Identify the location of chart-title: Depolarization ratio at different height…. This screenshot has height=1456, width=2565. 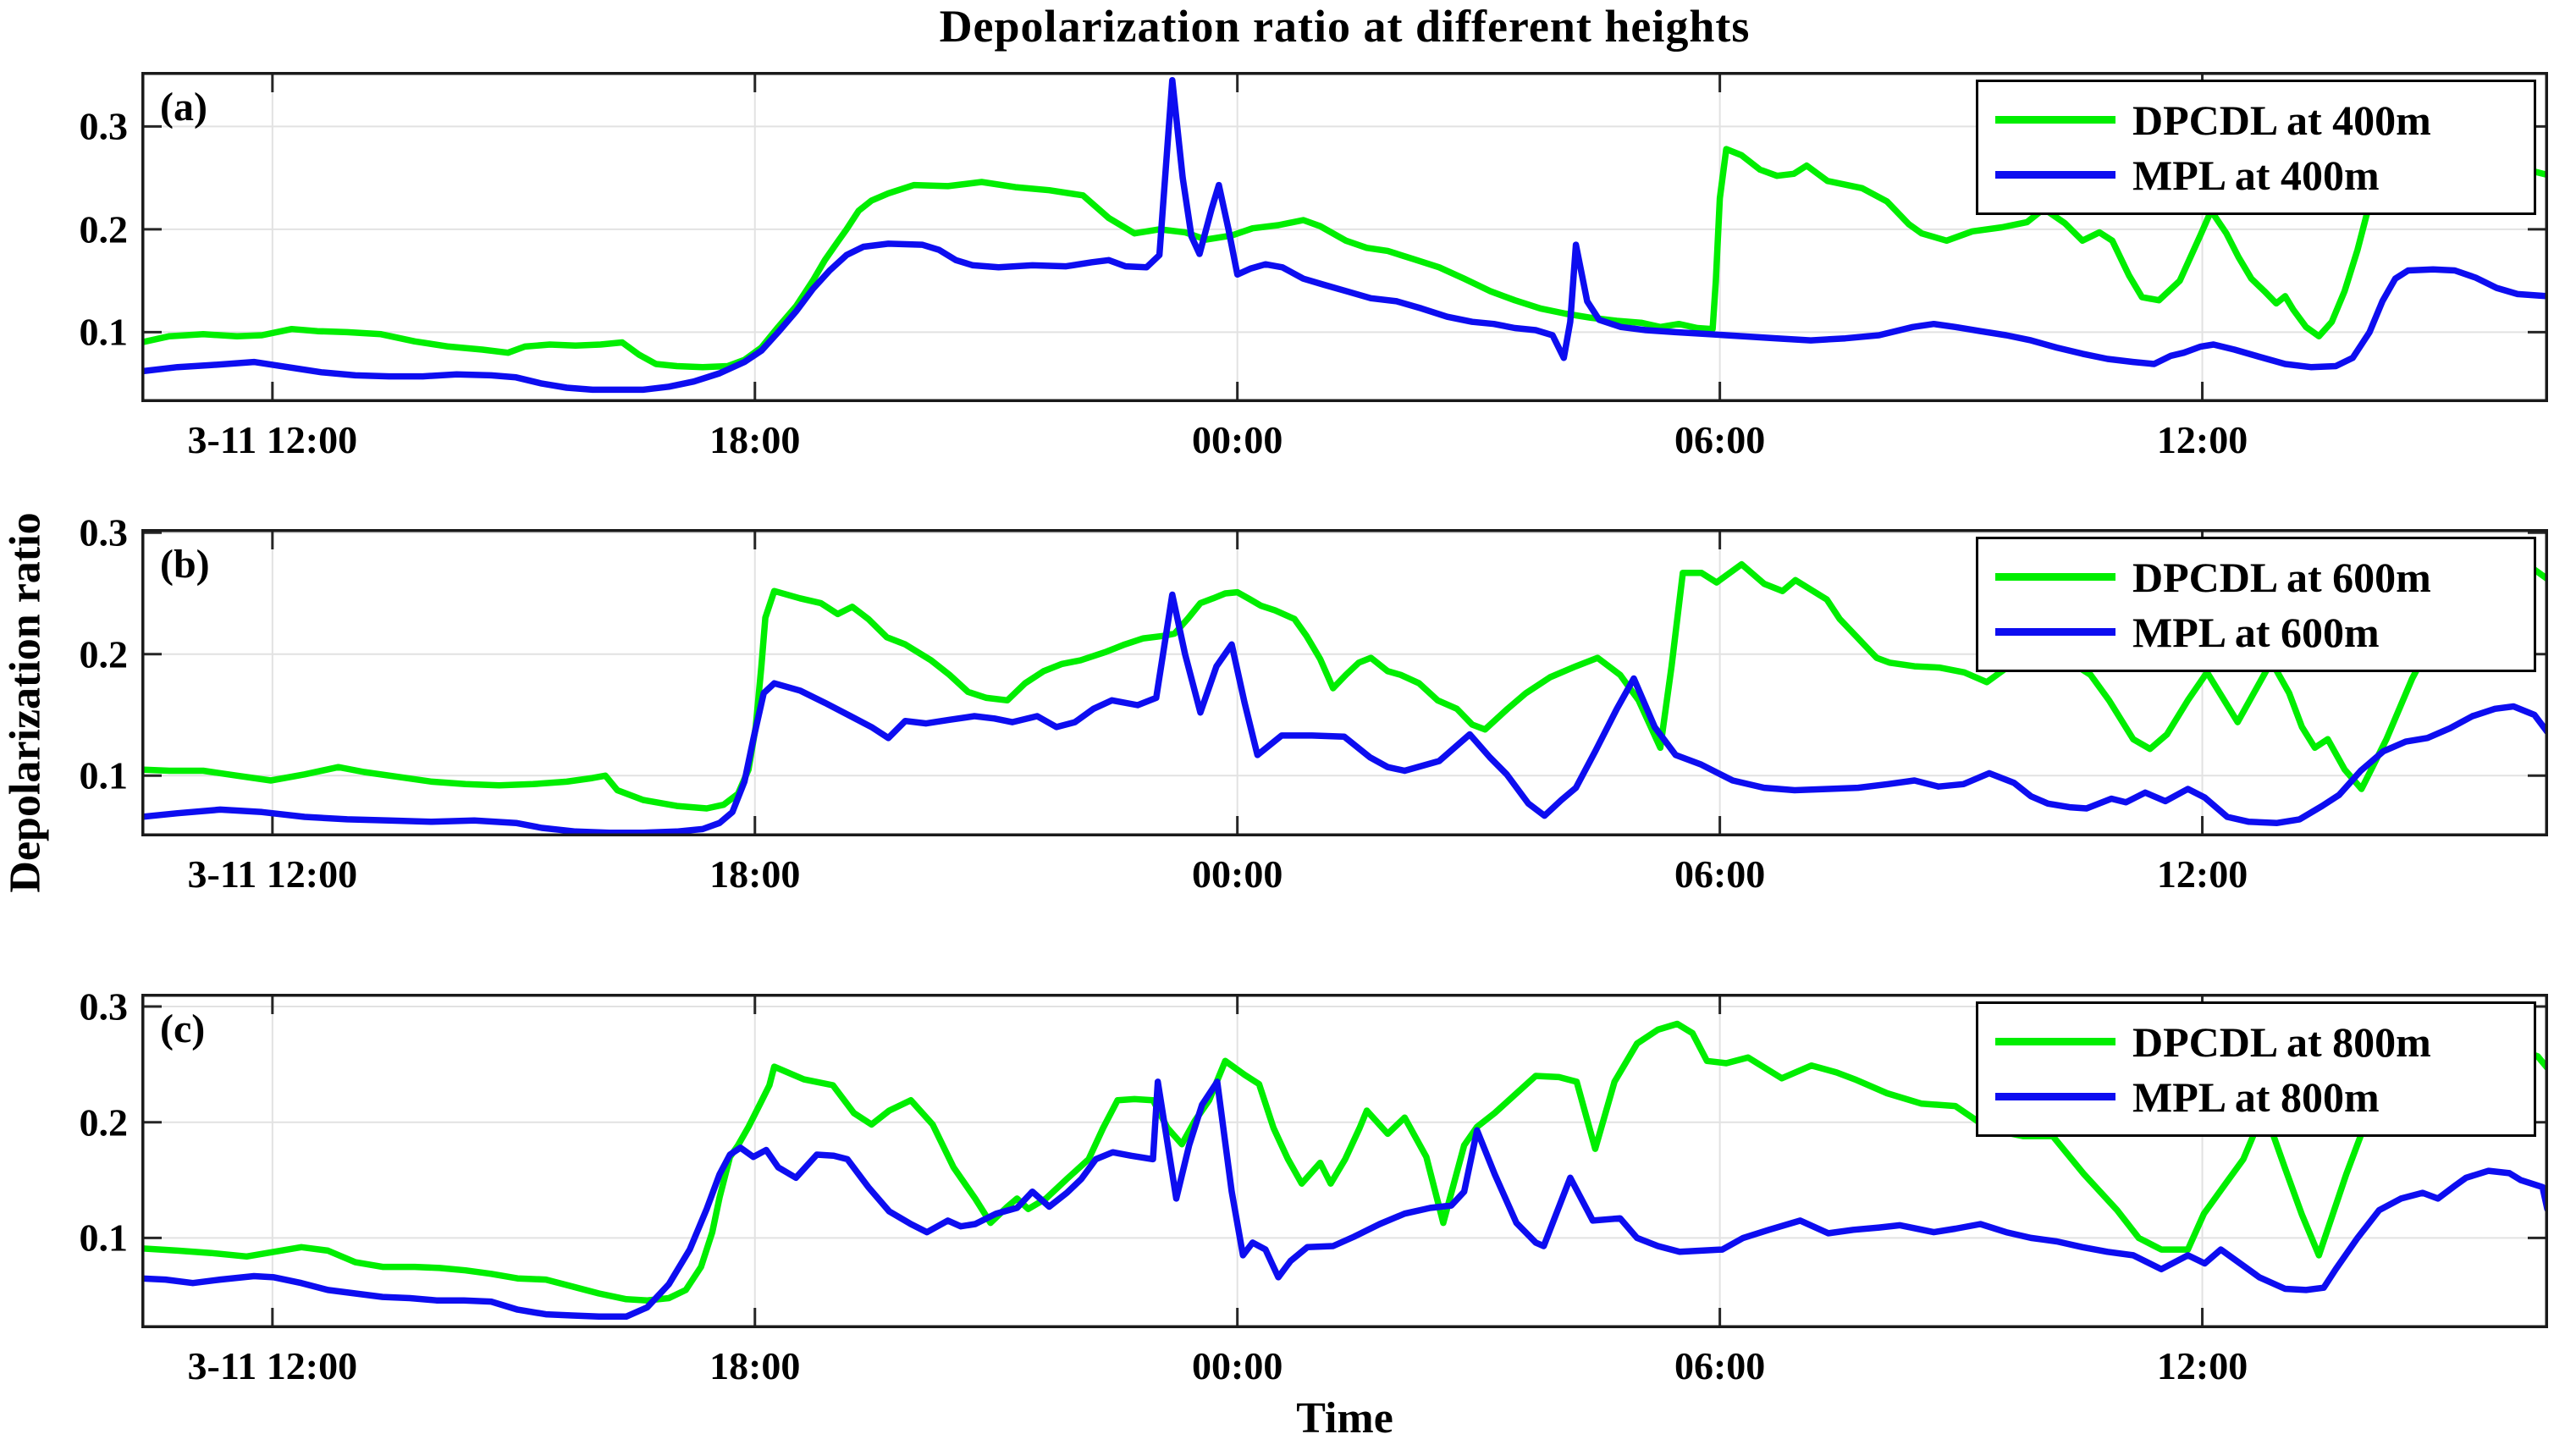
(1345, 26).